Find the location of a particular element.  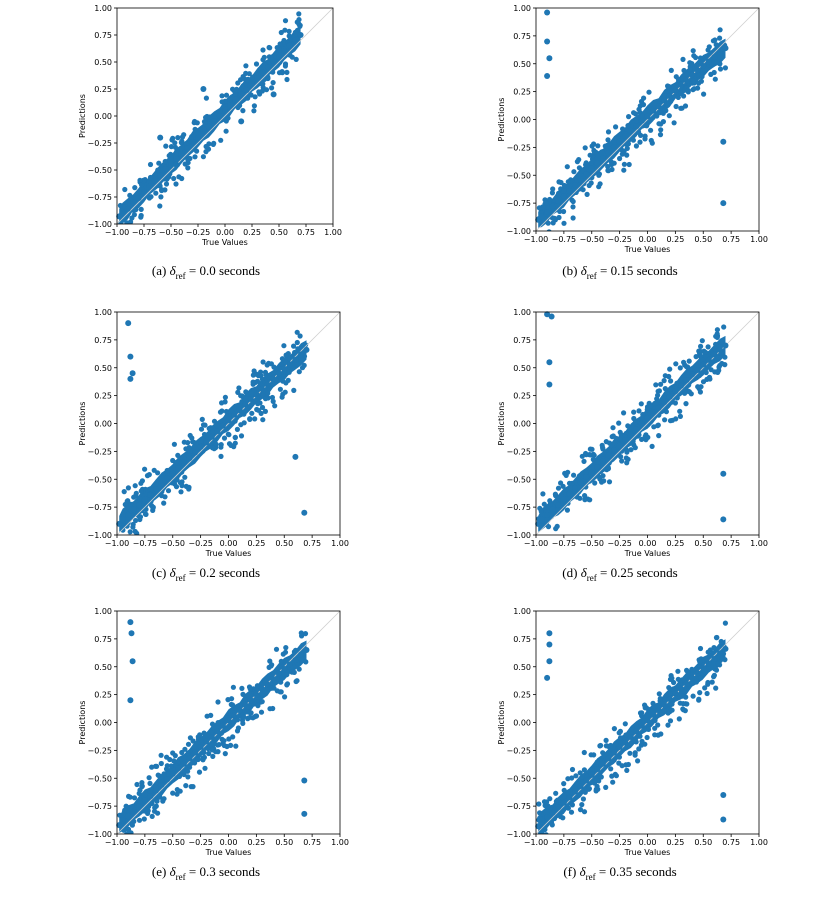

x-tick-label: −0.75 is located at coordinates (145, 543).